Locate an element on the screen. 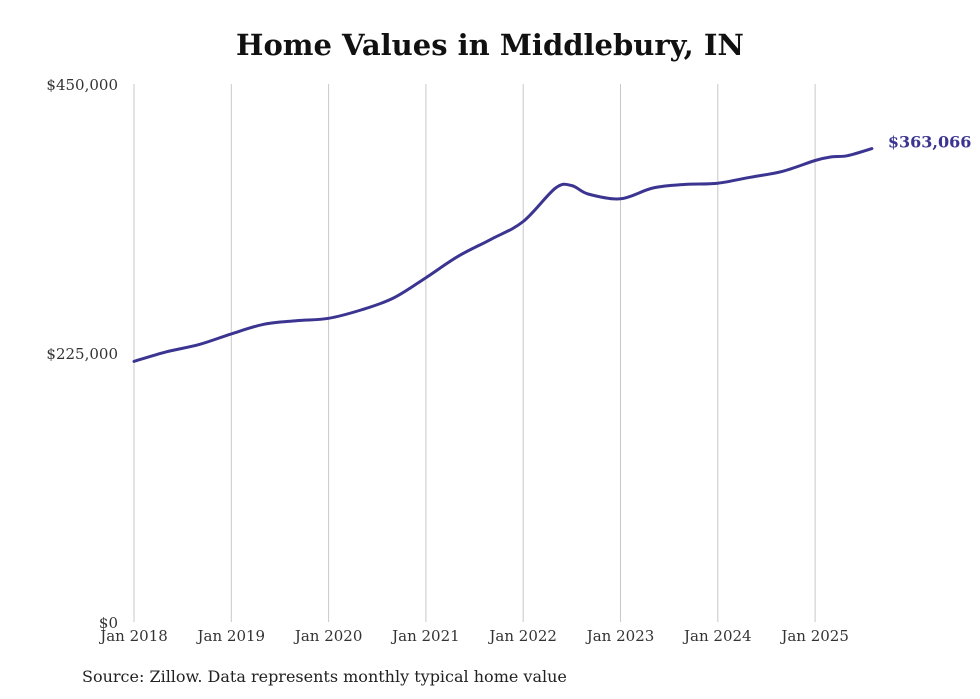 The image size is (980, 699). x-tick-label: Jan 2025 is located at coordinates (814, 636).